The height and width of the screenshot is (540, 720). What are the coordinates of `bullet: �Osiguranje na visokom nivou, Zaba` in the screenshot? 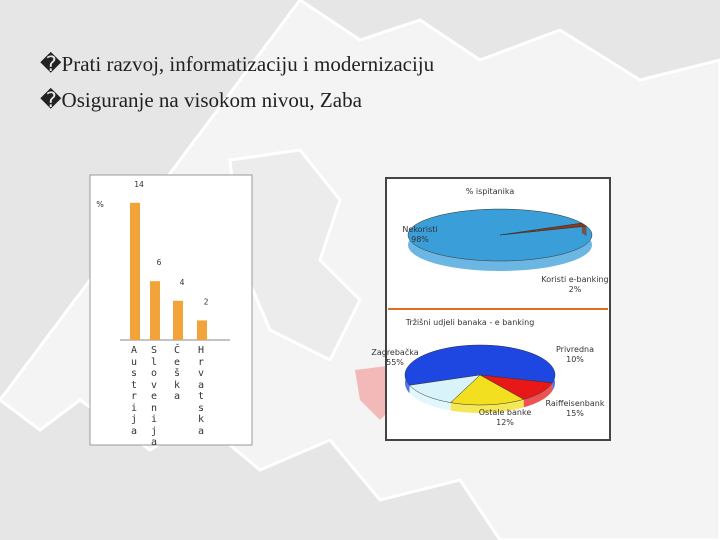 It's located at (201, 100).